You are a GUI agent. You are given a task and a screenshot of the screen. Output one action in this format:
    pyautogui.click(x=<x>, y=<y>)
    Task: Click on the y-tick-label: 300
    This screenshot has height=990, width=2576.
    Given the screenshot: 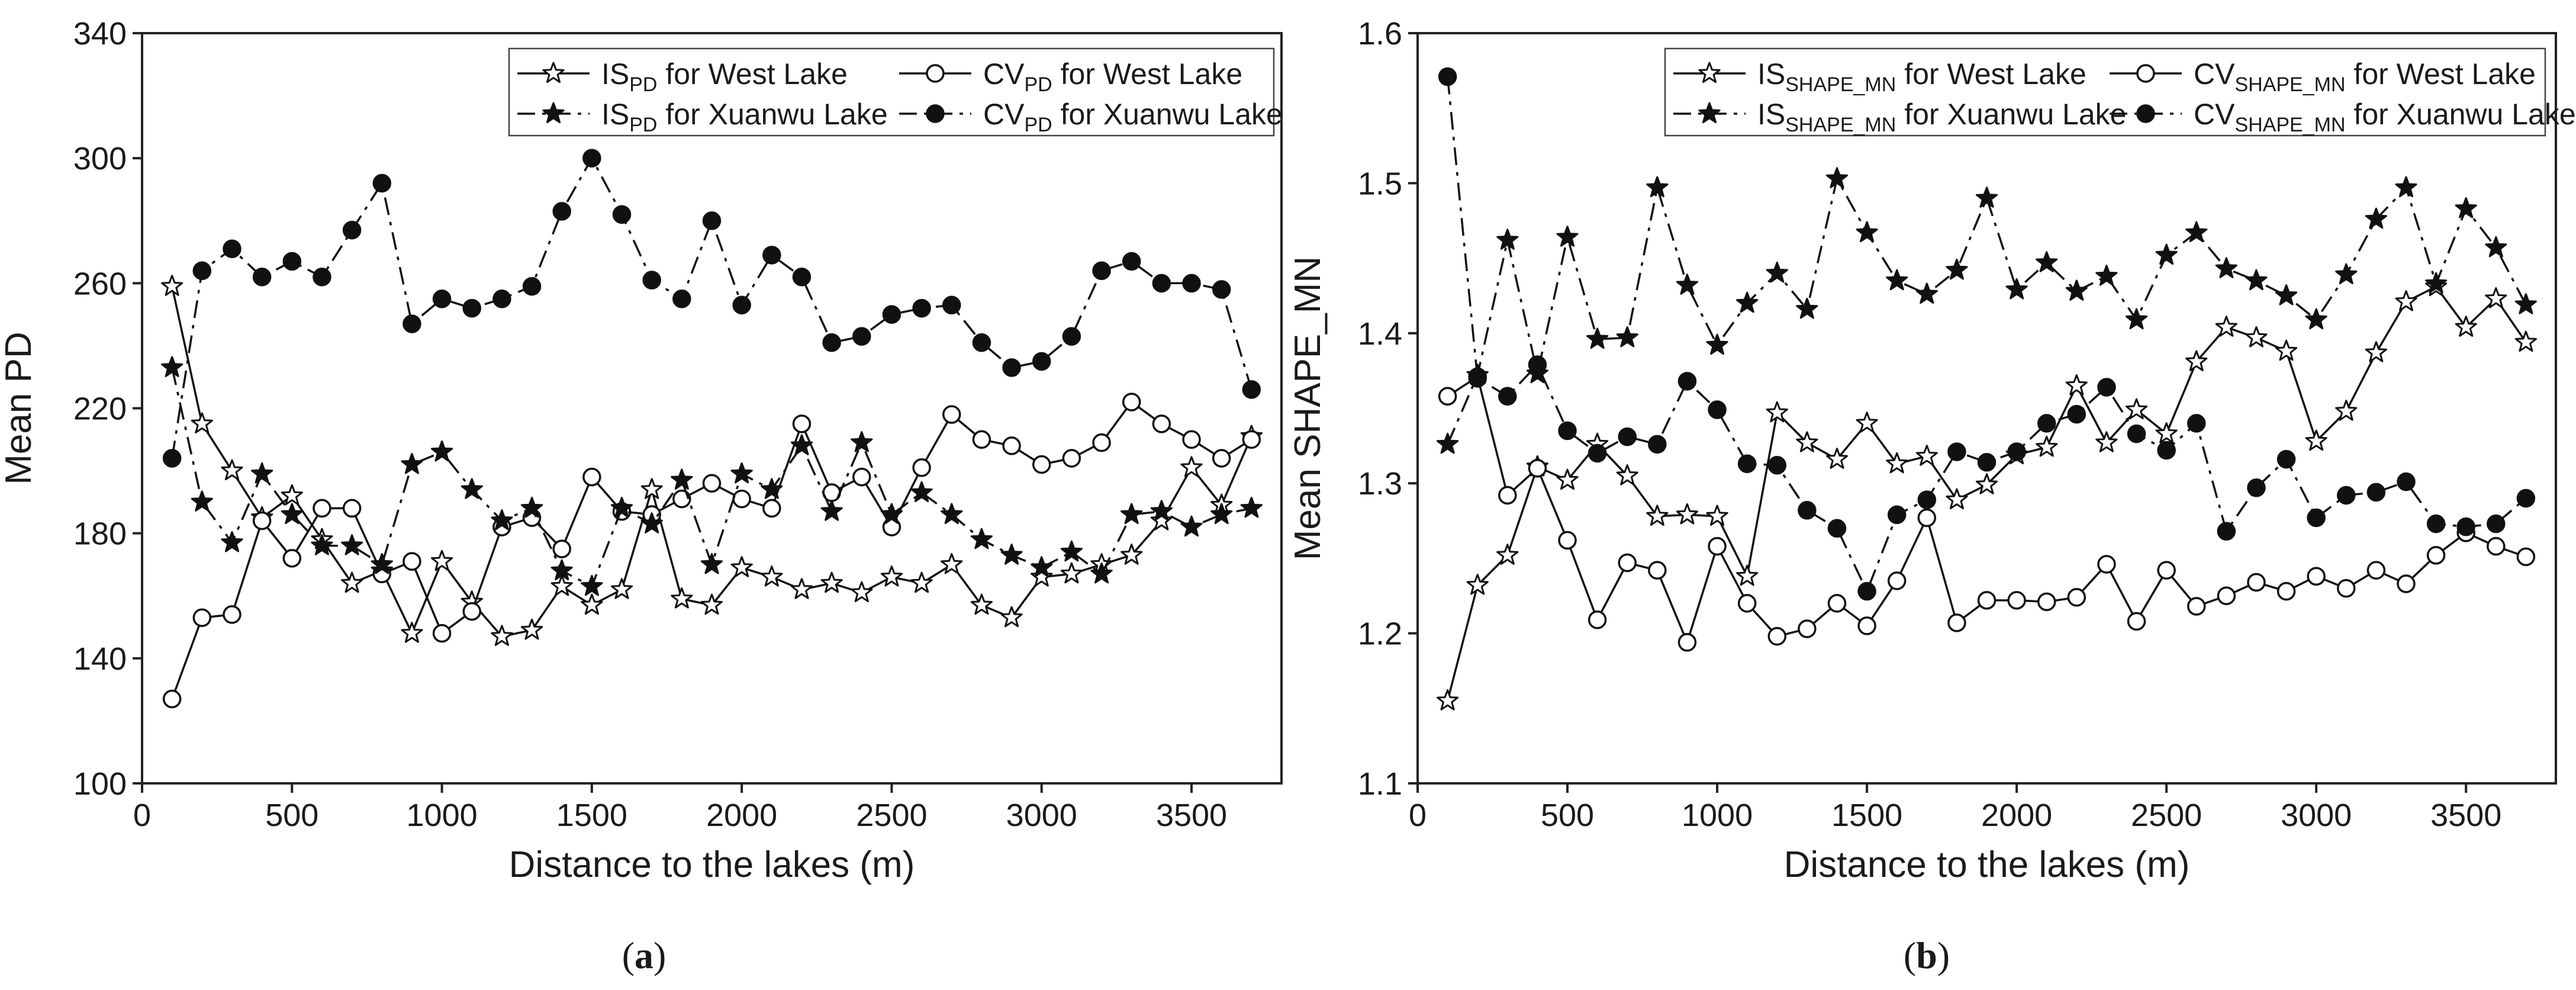 What is the action you would take?
    pyautogui.click(x=100, y=158)
    